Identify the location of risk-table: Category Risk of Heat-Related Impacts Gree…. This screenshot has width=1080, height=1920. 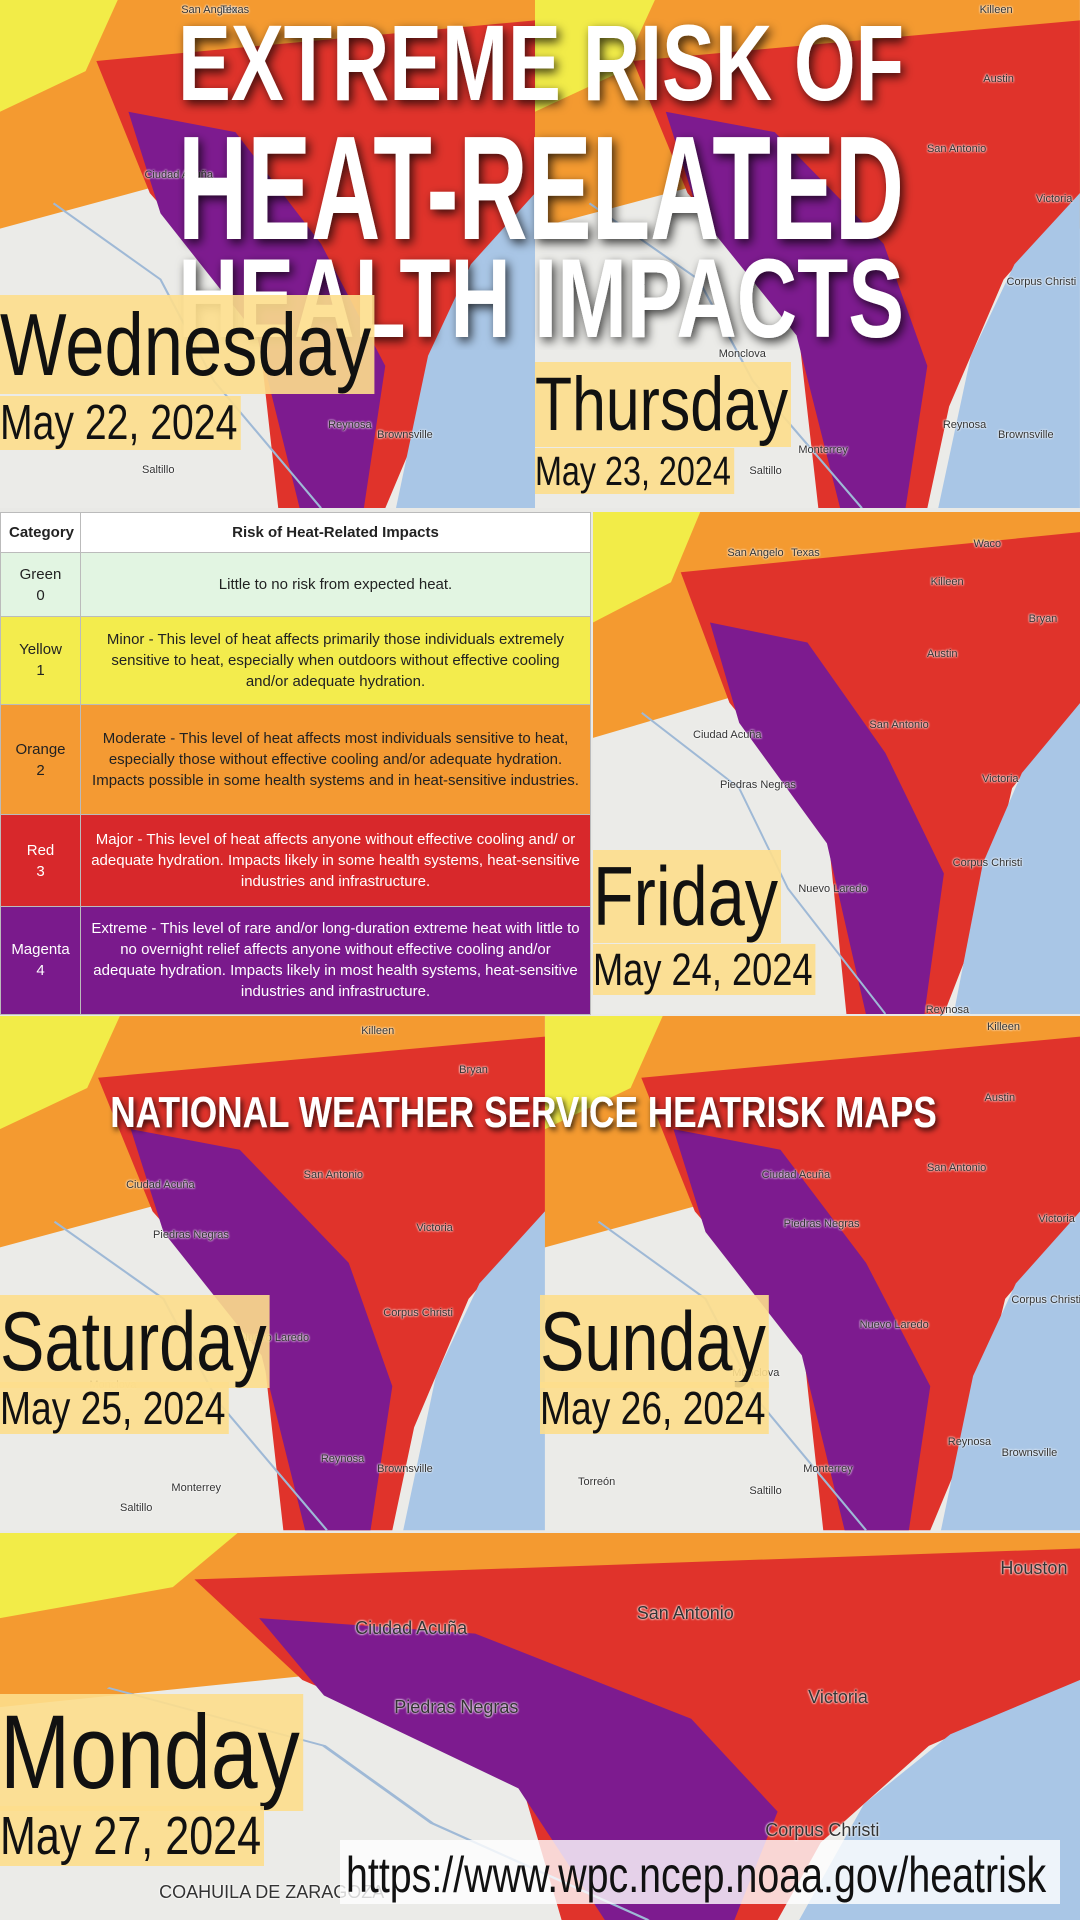
(295, 763).